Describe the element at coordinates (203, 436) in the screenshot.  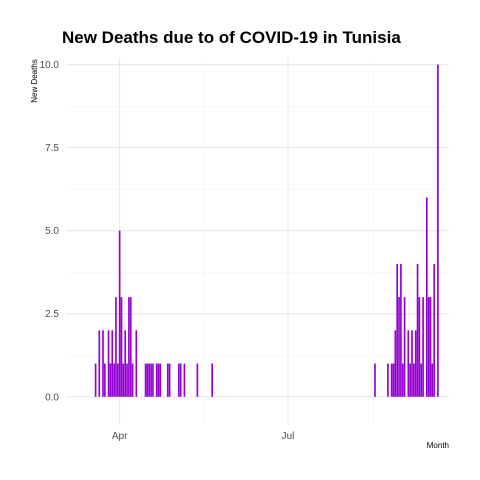
I see `x-axis-ticks: Apr Jul` at that location.